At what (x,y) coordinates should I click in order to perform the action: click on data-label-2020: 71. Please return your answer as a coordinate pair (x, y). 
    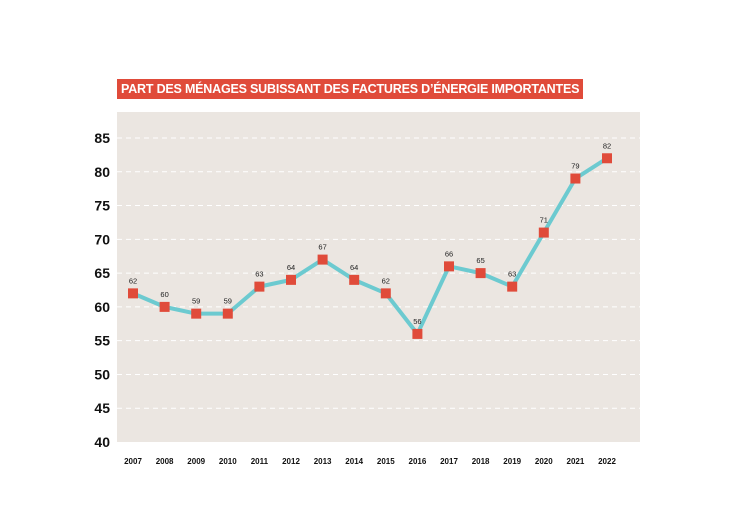
    Looking at the image, I should click on (544, 220).